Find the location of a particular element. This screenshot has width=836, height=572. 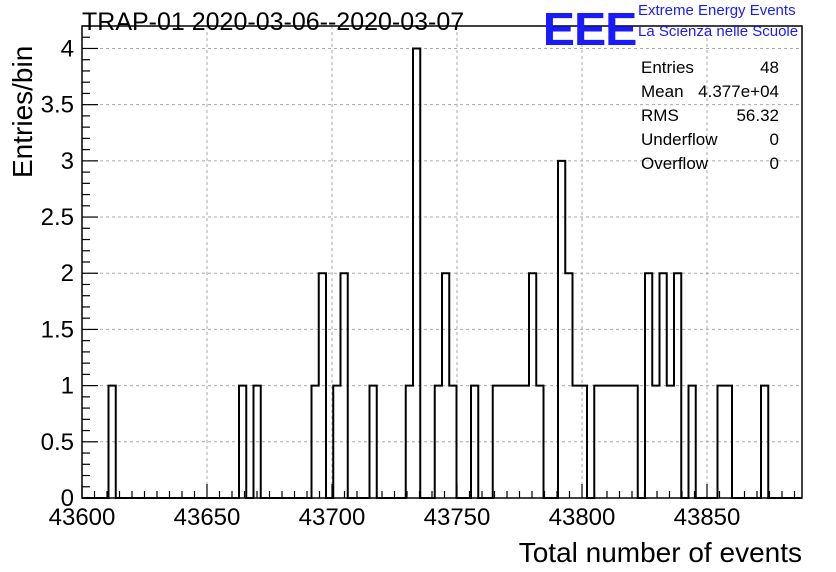

y-tick-label: 2 is located at coordinates (67, 273).